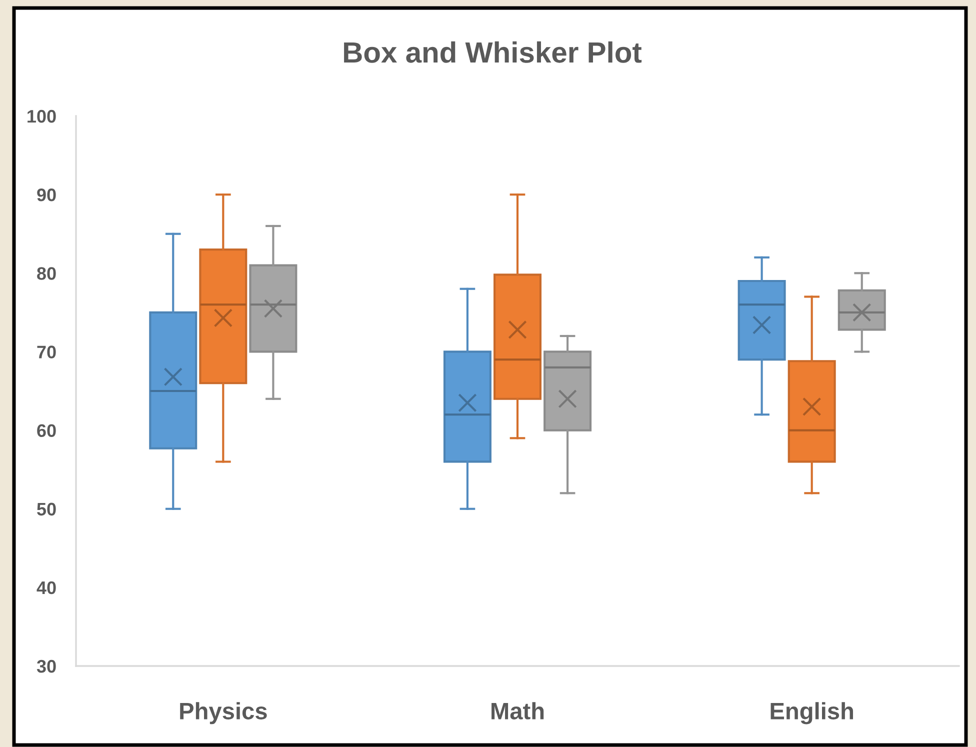 The height and width of the screenshot is (747, 976). Describe the element at coordinates (223, 713) in the screenshot. I see `x-tick-label: Physics` at that location.